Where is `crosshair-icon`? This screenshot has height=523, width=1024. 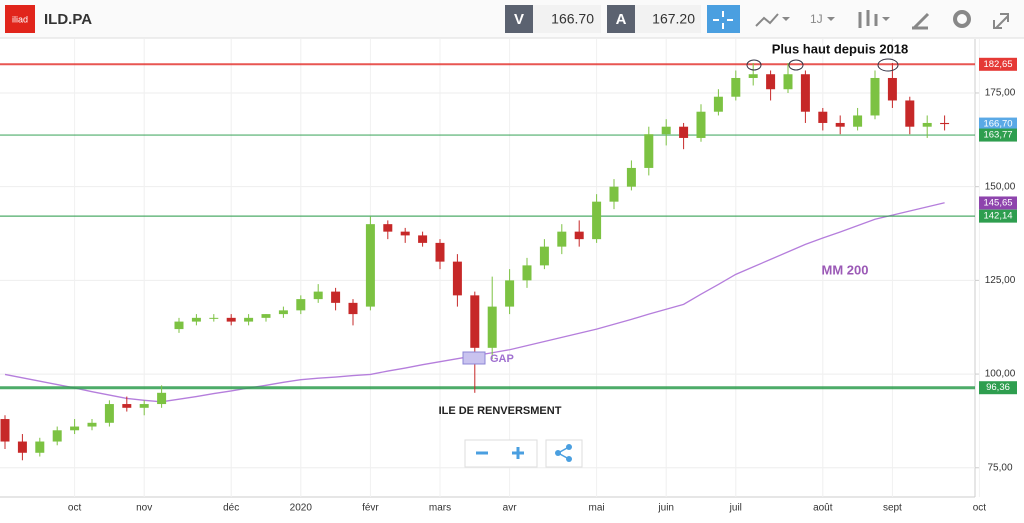 crosshair-icon is located at coordinates (723, 20).